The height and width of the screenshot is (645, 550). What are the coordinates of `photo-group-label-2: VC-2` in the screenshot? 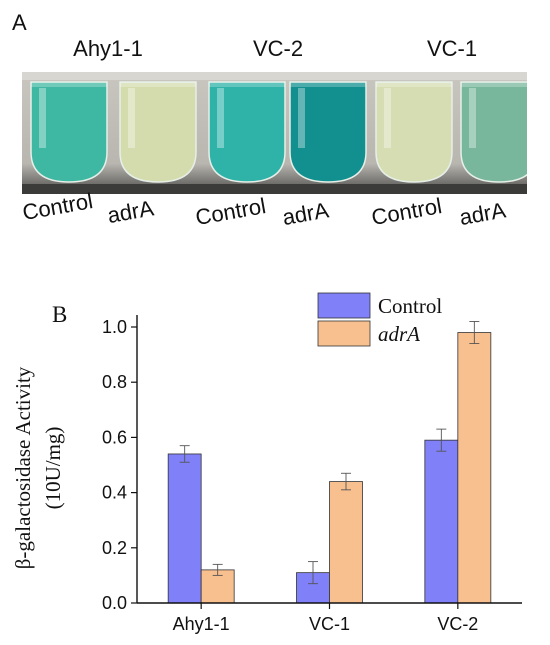 It's located at (278, 48).